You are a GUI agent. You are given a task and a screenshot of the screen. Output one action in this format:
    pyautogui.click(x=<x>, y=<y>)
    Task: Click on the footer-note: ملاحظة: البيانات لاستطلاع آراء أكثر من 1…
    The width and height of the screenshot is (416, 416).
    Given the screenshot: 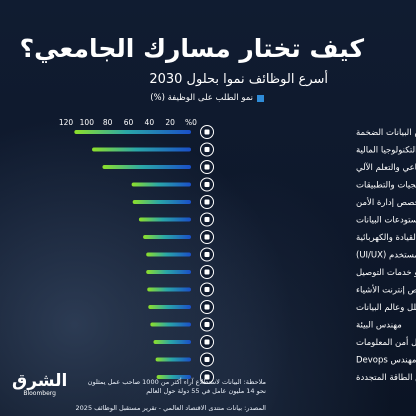 What is the action you would take?
    pyautogui.click(x=177, y=386)
    